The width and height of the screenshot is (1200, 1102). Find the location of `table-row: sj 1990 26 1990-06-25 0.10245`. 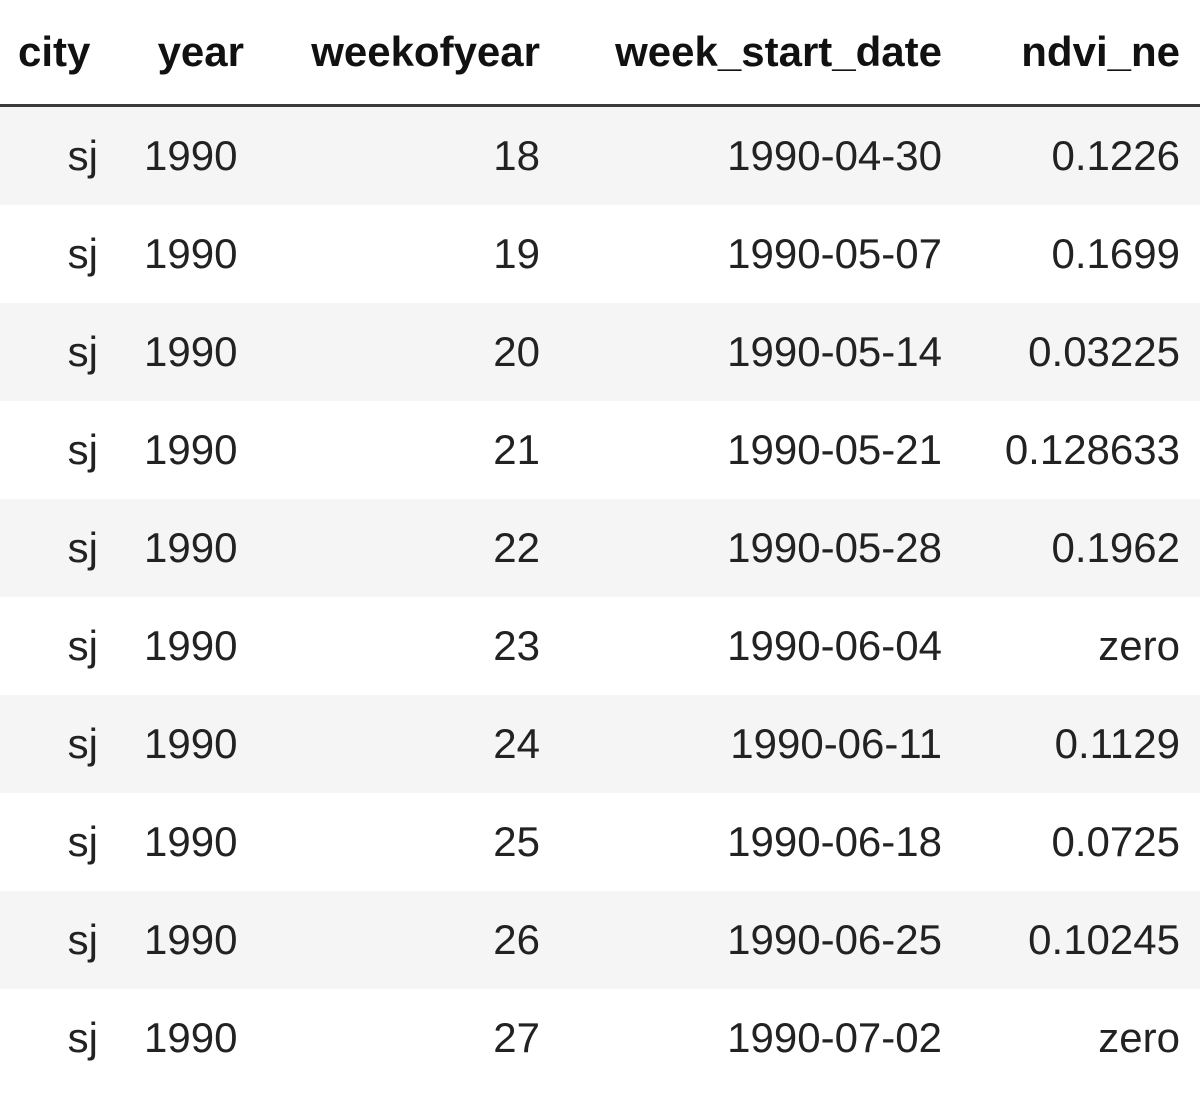

table-row: sj 1990 26 1990-06-25 0.10245 is located at coordinates (600, 940).